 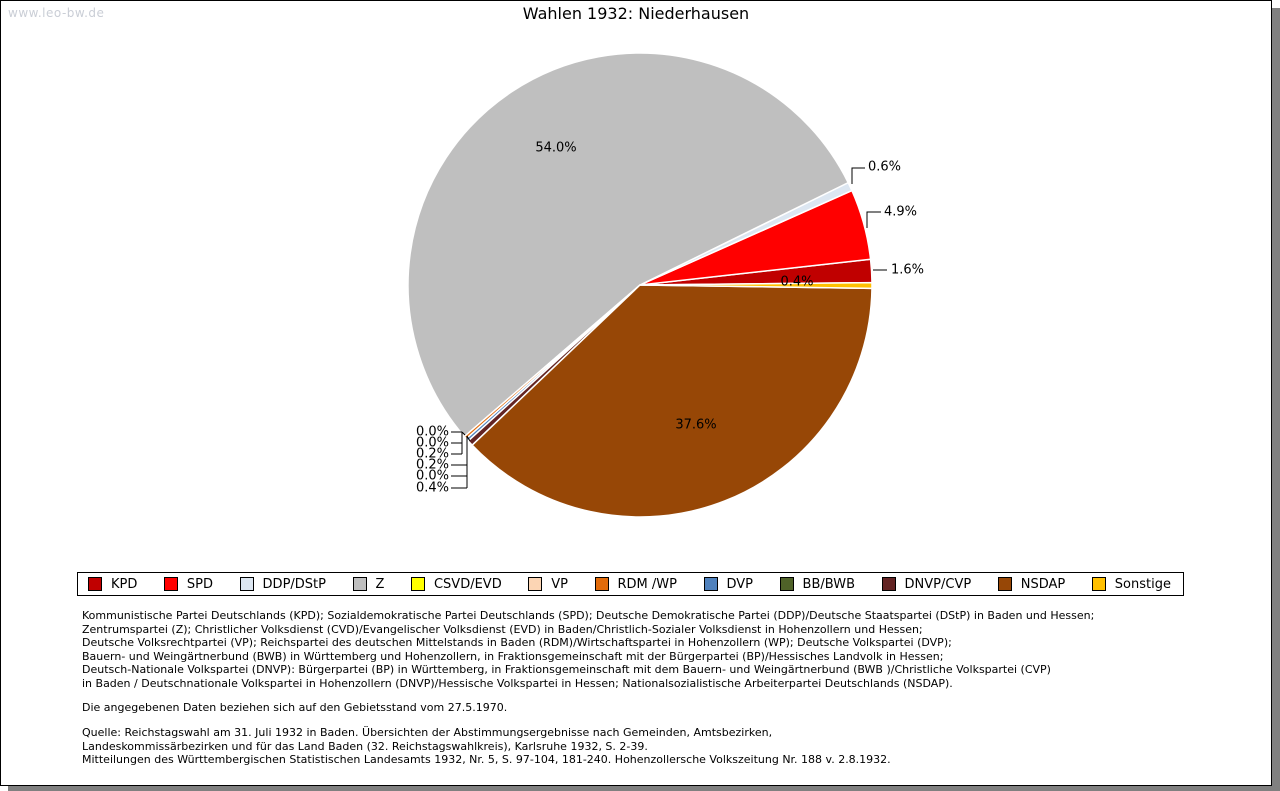 I want to click on shadow-right, so click(x=1276, y=399).